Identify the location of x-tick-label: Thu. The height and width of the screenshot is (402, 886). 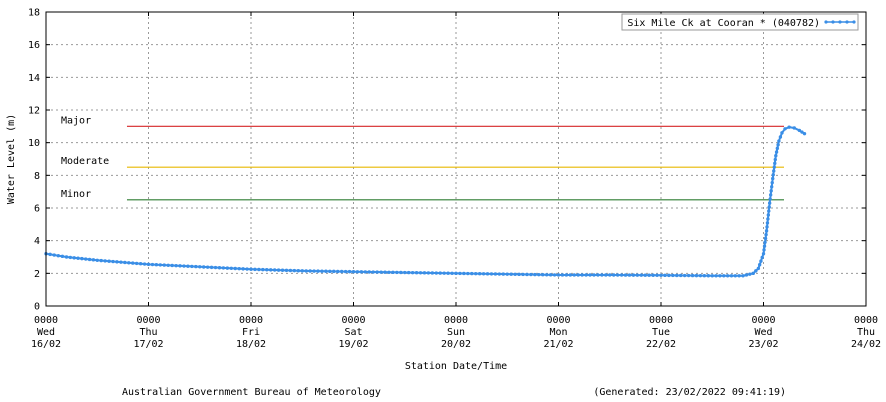
(148, 332).